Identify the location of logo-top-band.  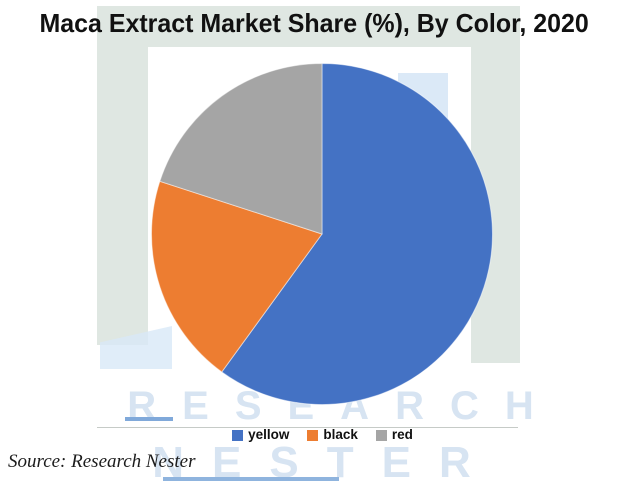
(308, 28).